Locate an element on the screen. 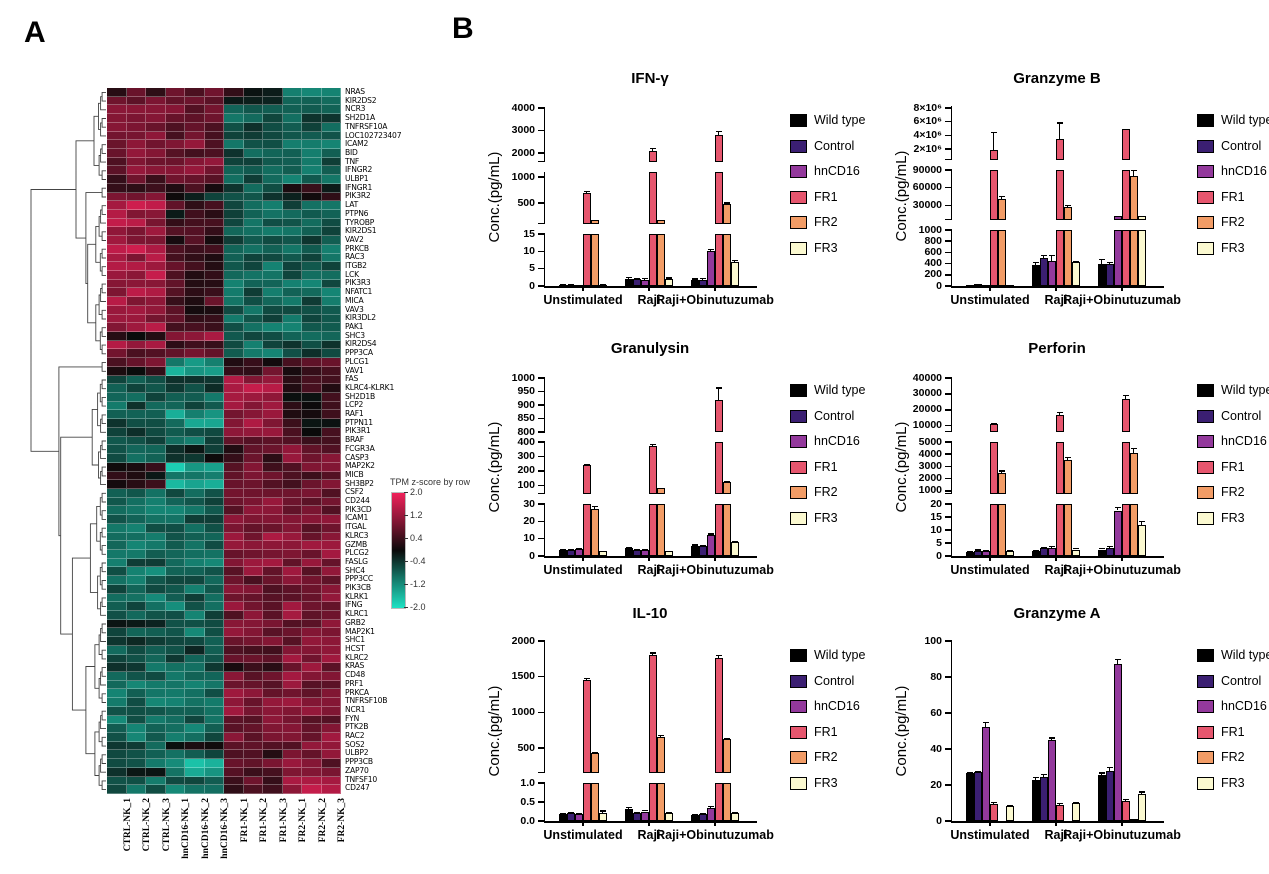 The width and height of the screenshot is (1269, 874). bar-FR1-Raji is located at coordinates (1060, 195).